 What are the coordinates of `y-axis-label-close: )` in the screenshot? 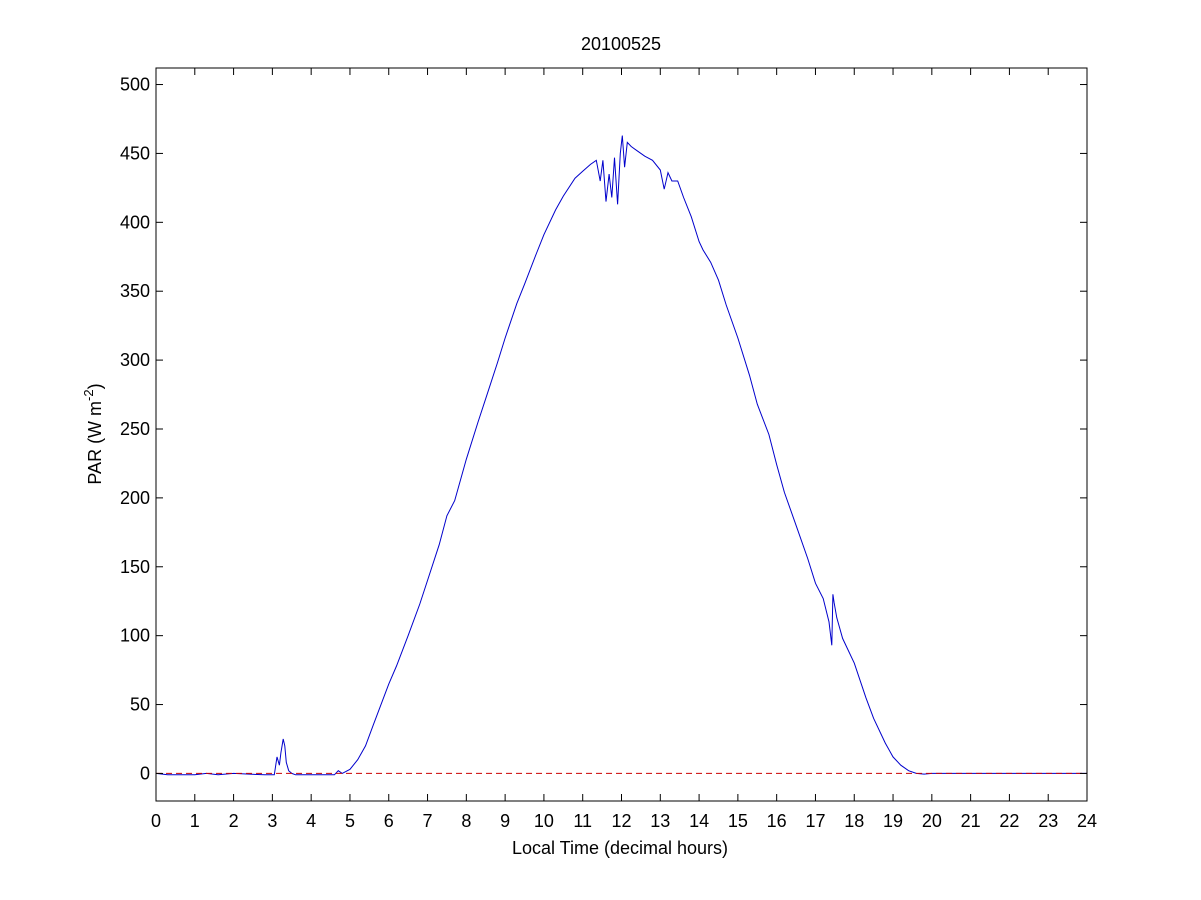 It's located at (95, 386).